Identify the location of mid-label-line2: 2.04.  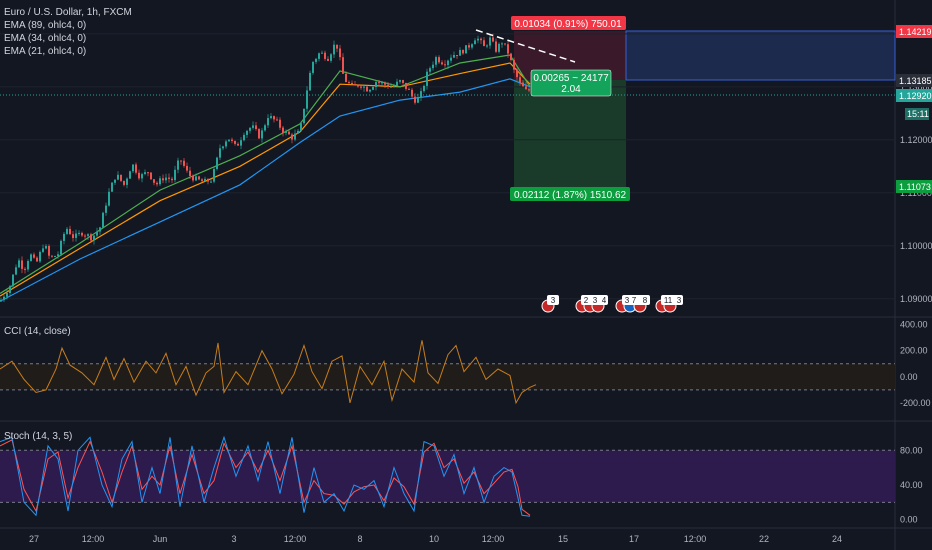
(571, 89).